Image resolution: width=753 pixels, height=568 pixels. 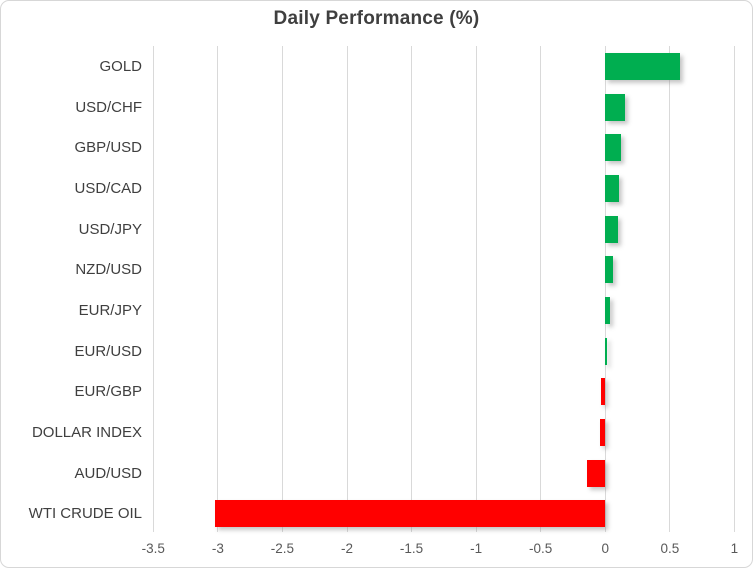 I want to click on x-tick-label--0.5: -0.5, so click(x=541, y=548).